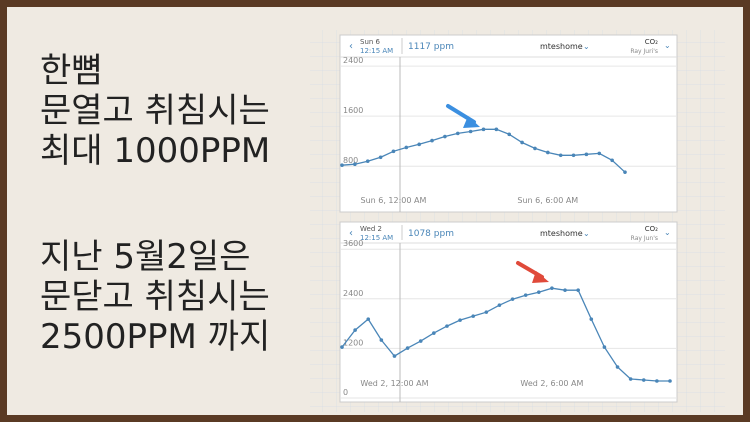 This screenshot has height=422, width=750. Describe the element at coordinates (71, 71) in the screenshot. I see `slide-line: 한뼘` at that location.